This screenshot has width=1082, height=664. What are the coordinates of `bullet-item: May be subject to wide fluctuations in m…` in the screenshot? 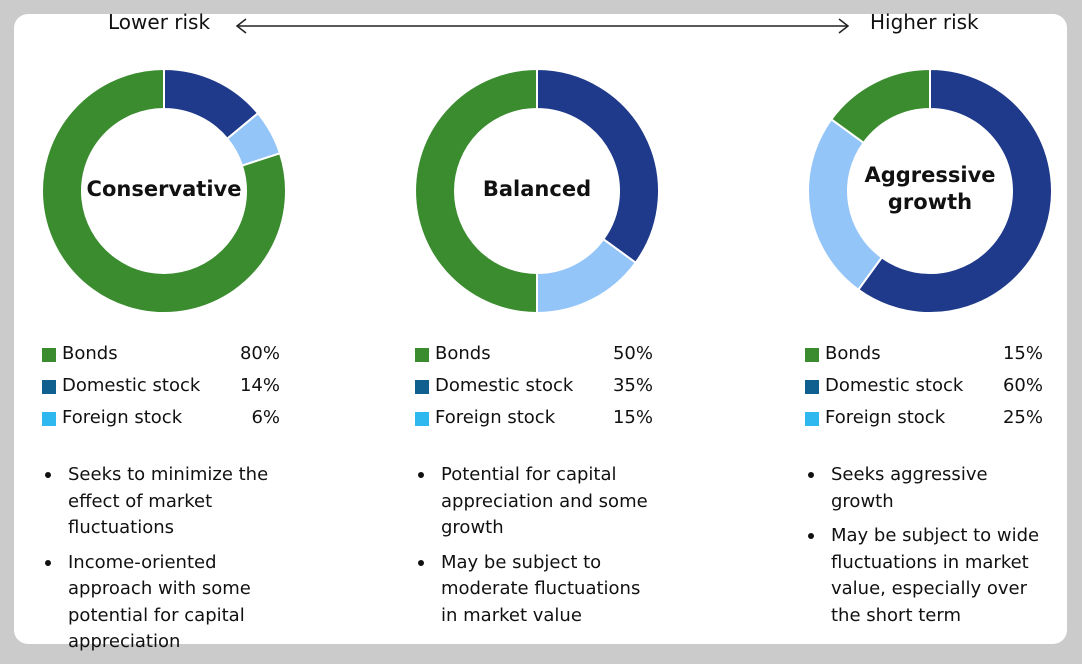 It's located at (930, 576).